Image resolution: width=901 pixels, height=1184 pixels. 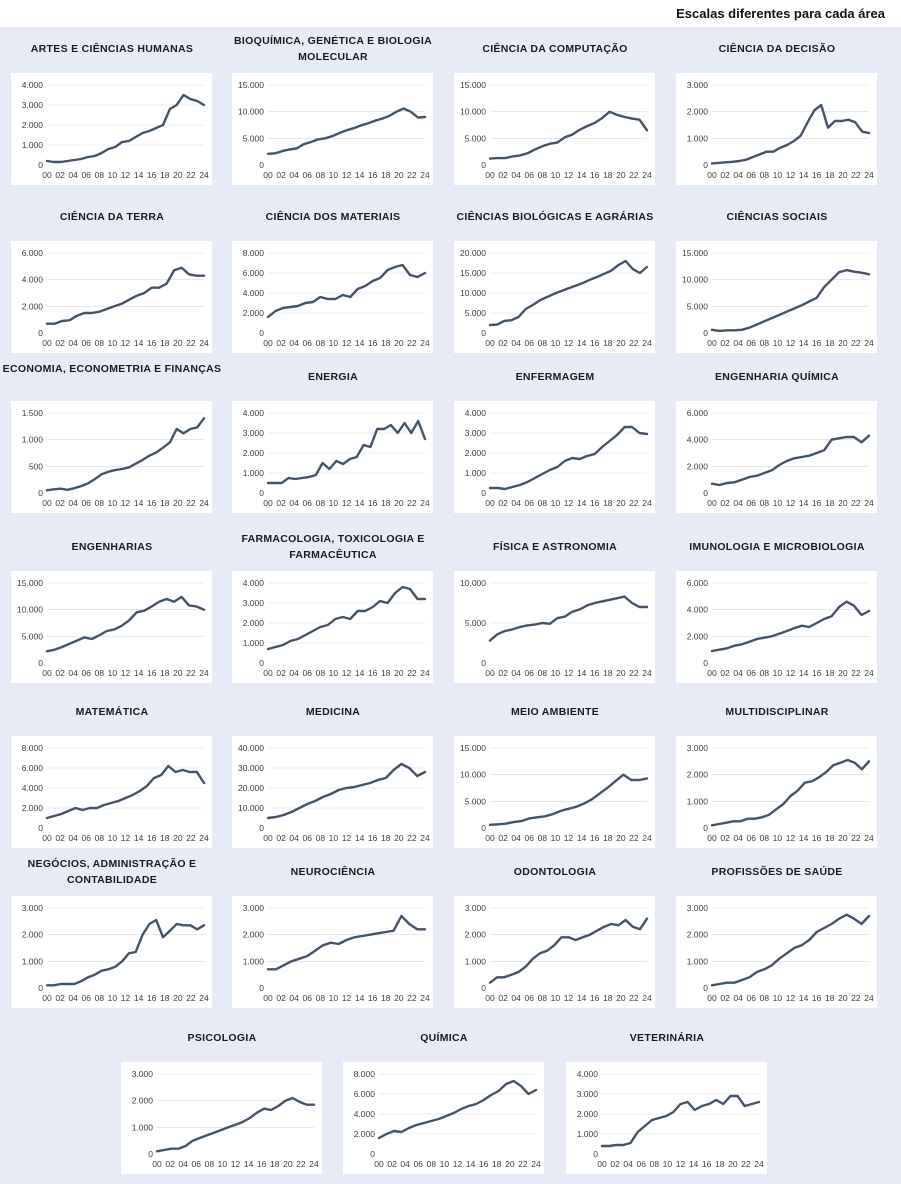 I want to click on x-tick-label: 08, so click(x=765, y=838).